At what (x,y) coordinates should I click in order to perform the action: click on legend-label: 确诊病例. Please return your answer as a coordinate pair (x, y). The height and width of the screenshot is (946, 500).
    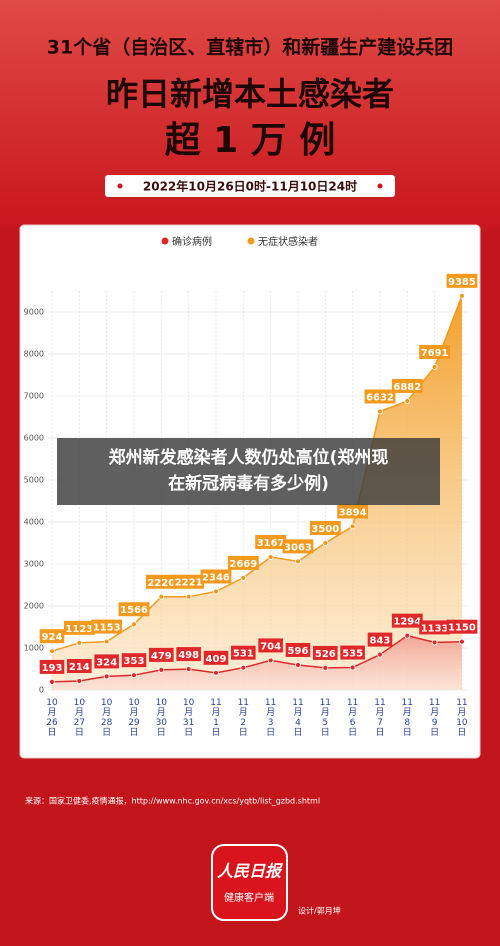
    Looking at the image, I should click on (192, 241).